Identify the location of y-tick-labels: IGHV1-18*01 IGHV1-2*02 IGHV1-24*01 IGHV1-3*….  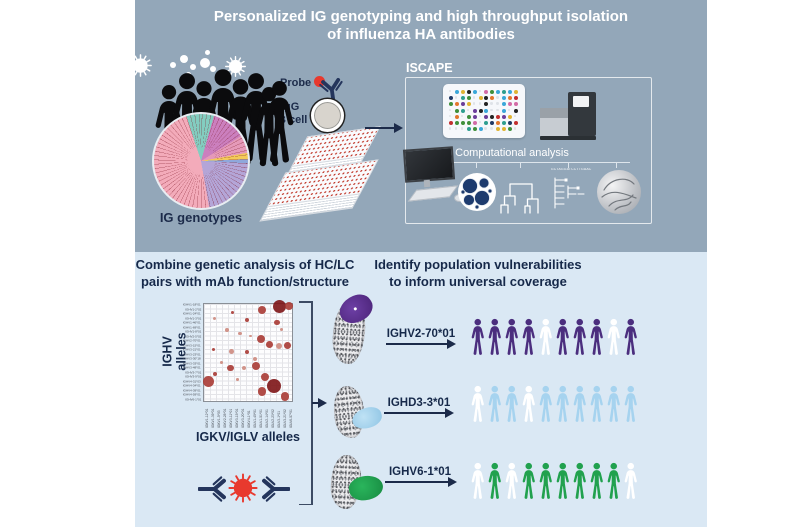
(186, 352).